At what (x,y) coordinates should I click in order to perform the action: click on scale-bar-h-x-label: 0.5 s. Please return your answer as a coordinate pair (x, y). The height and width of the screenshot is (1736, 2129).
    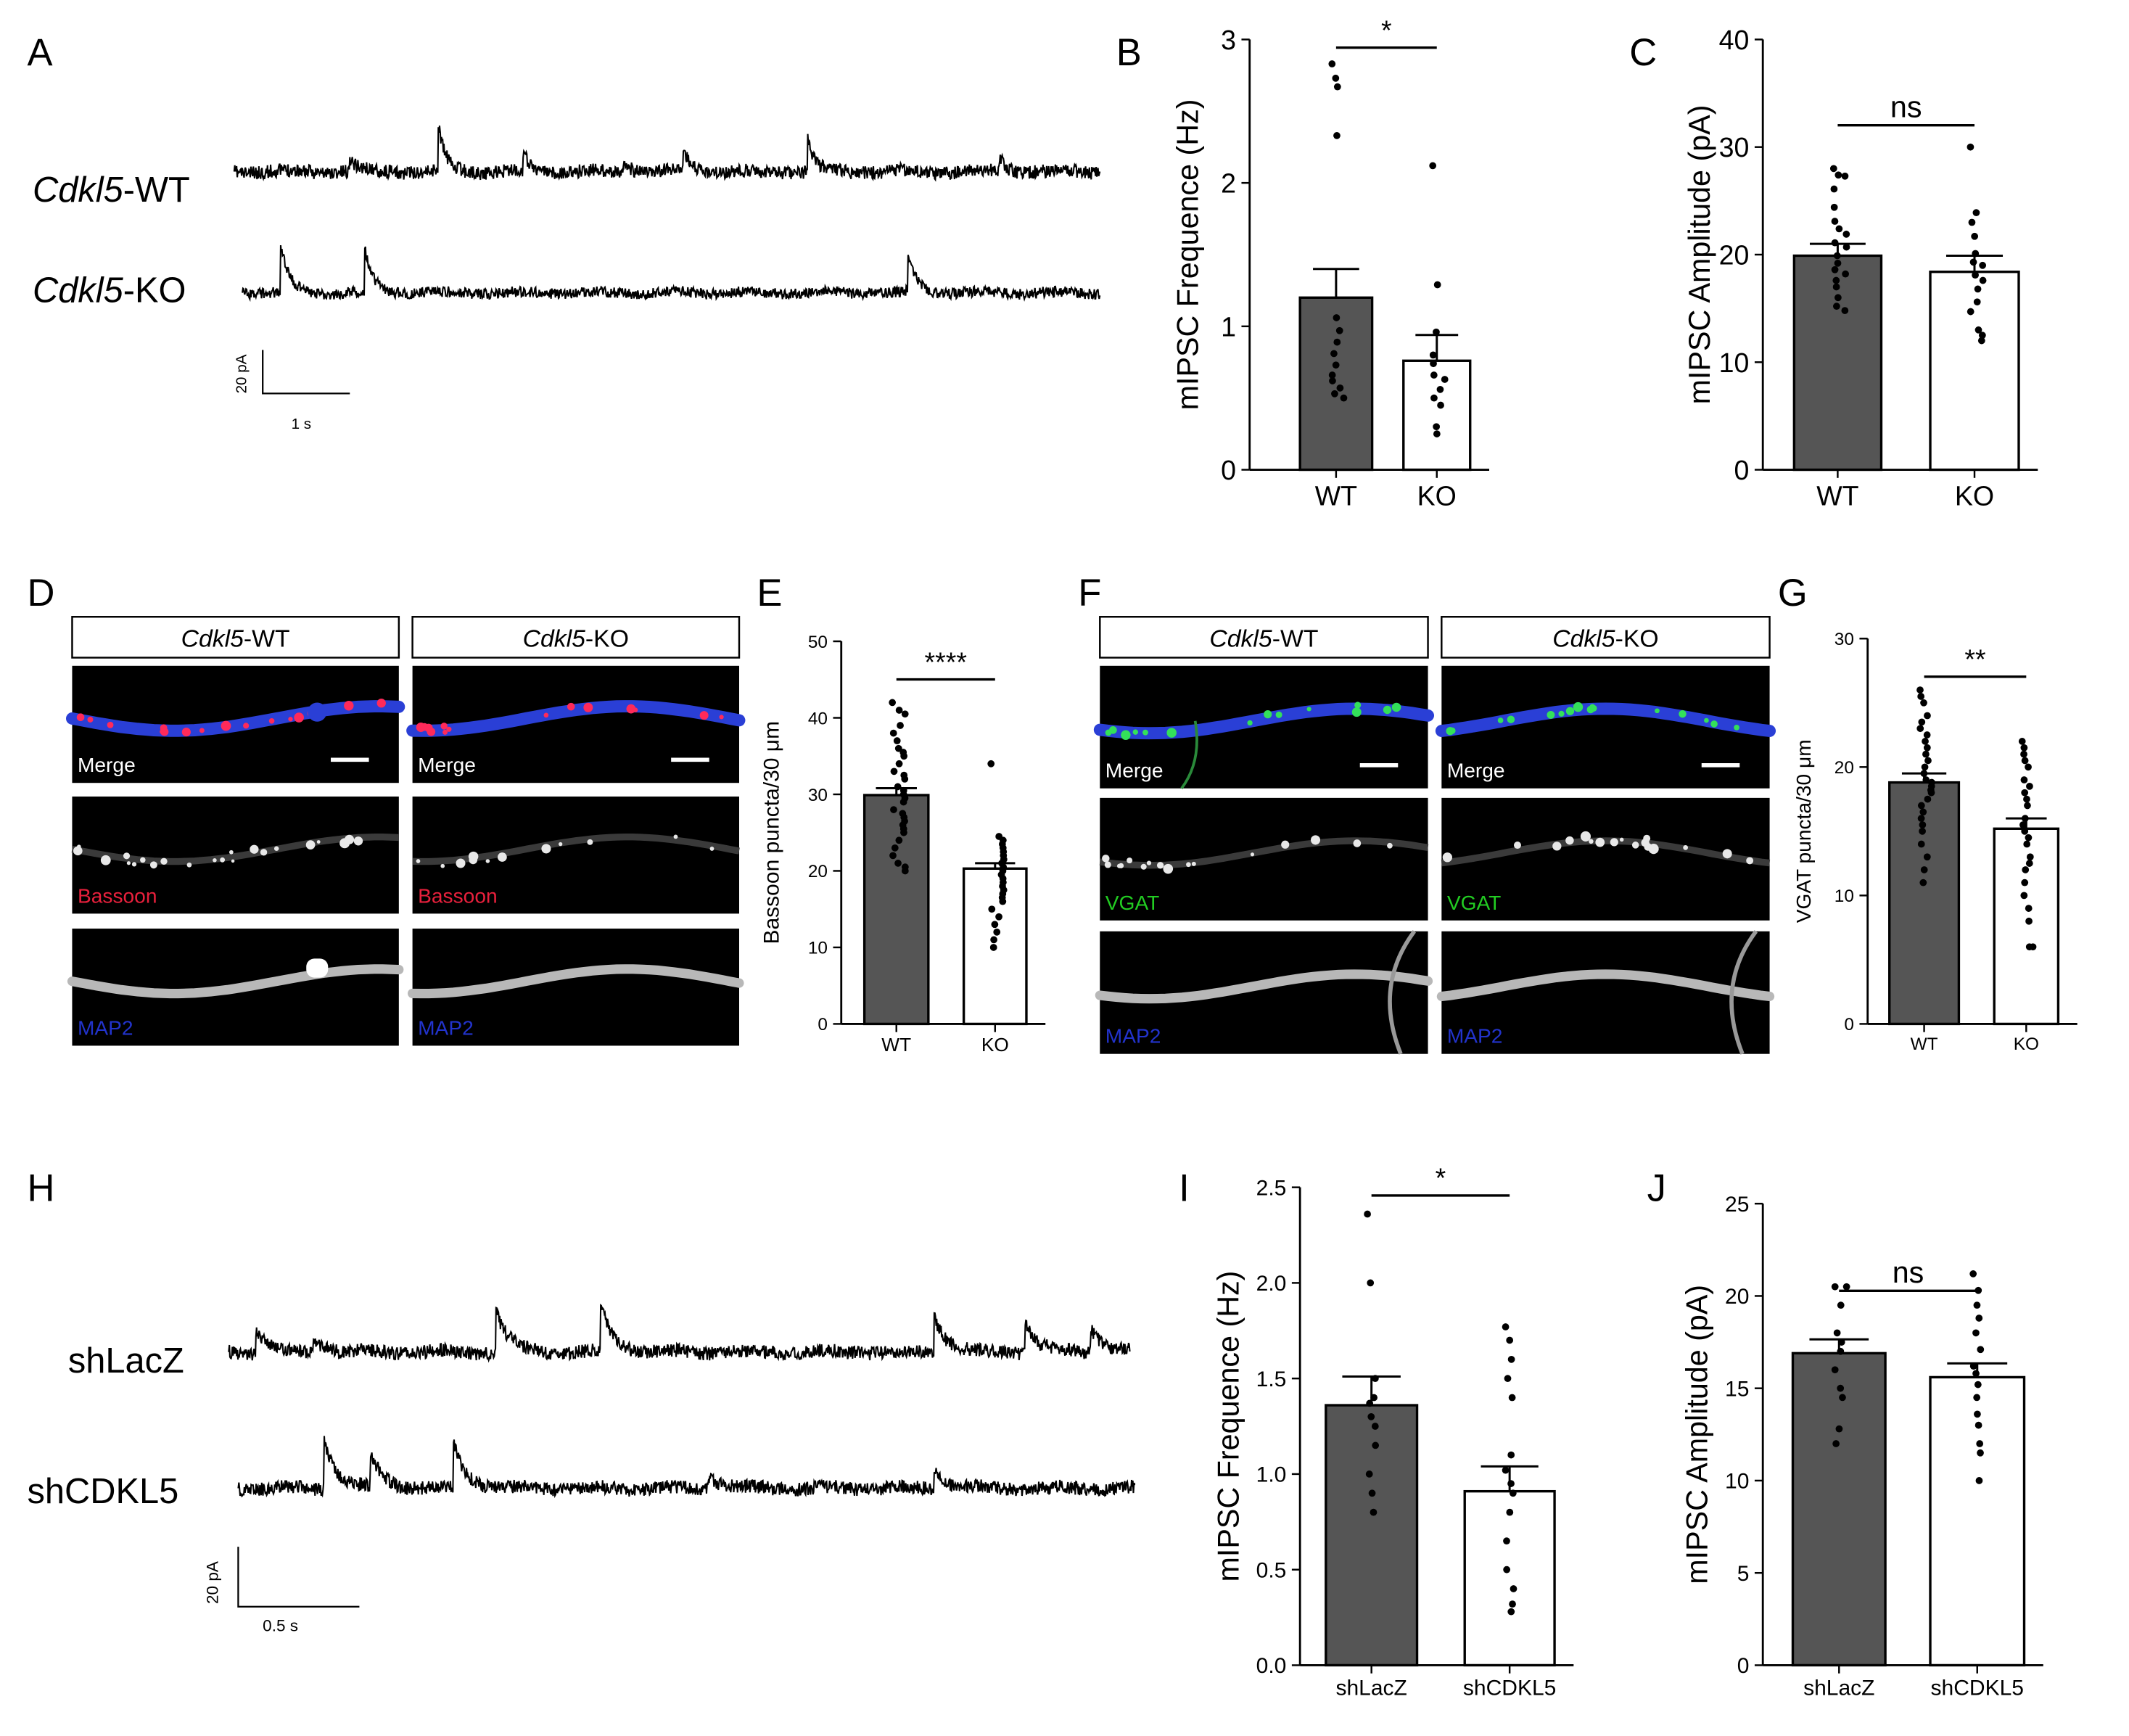
    Looking at the image, I should click on (280, 1626).